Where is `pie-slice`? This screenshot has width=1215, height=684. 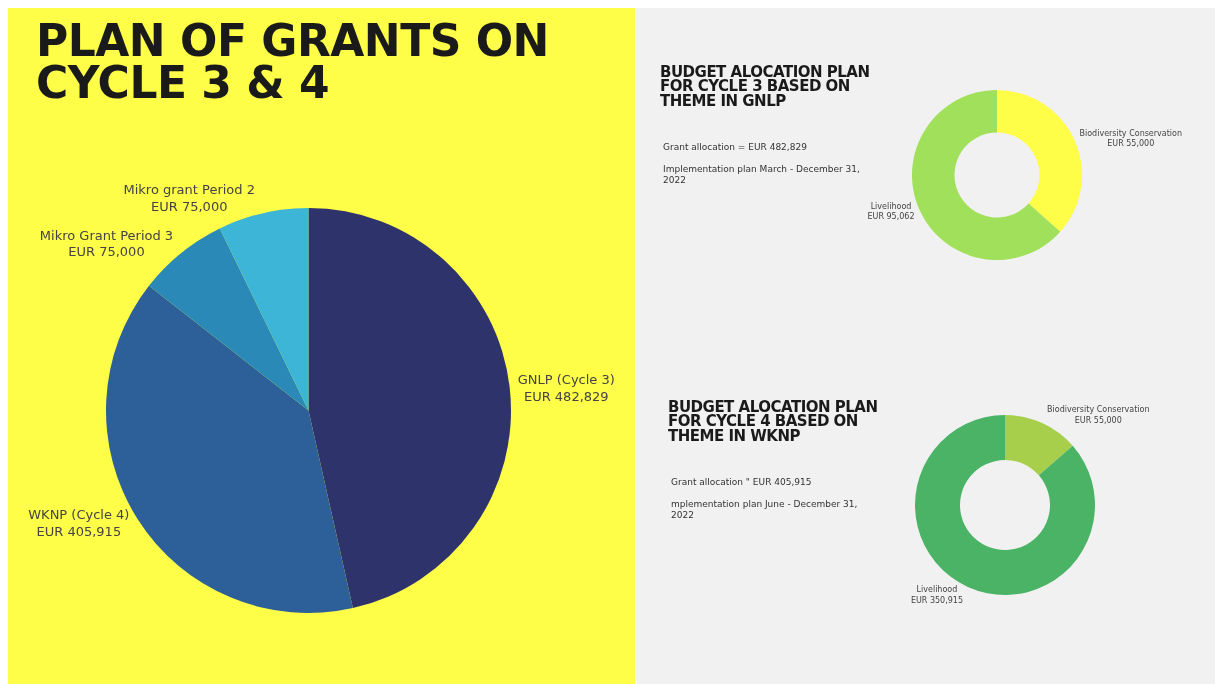 pie-slice is located at coordinates (409, 408).